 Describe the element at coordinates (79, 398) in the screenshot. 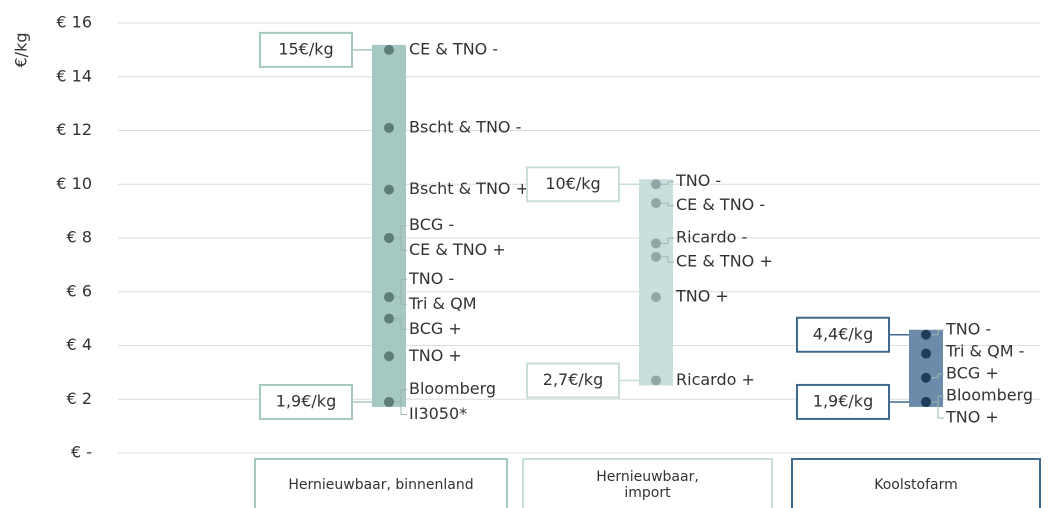

I see `y-tick-label: € 2` at that location.